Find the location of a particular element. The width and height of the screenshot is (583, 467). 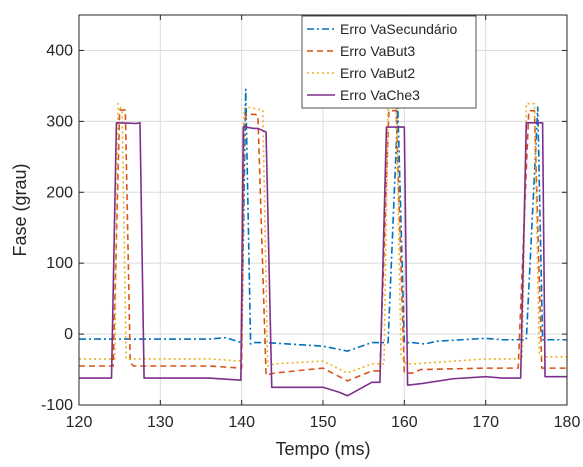

y-tick-label: 200 is located at coordinates (59, 192).